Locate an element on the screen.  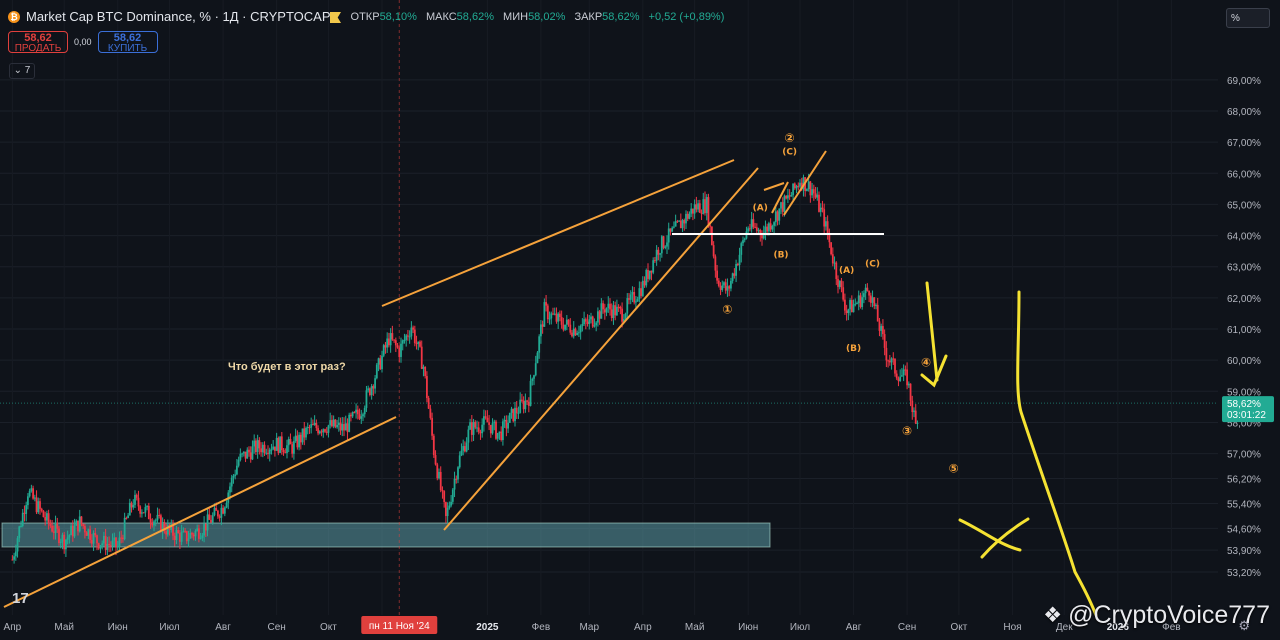
flag-icon is located at coordinates (335, 17).